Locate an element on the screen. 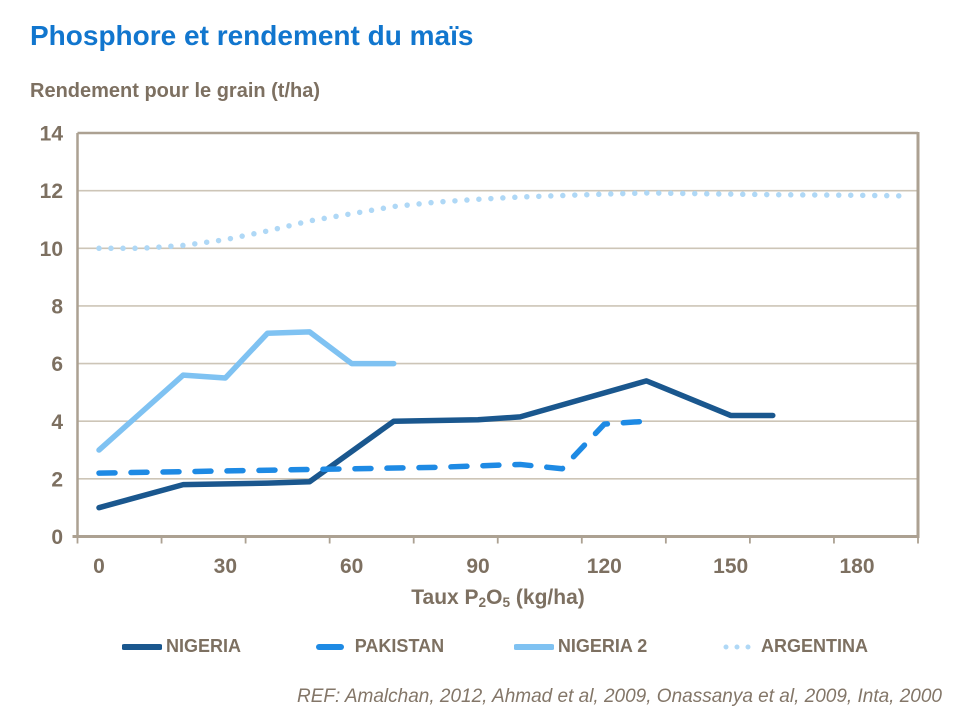 This screenshot has height=720, width=960. x-axis-tick-label: 90 is located at coordinates (477, 566).